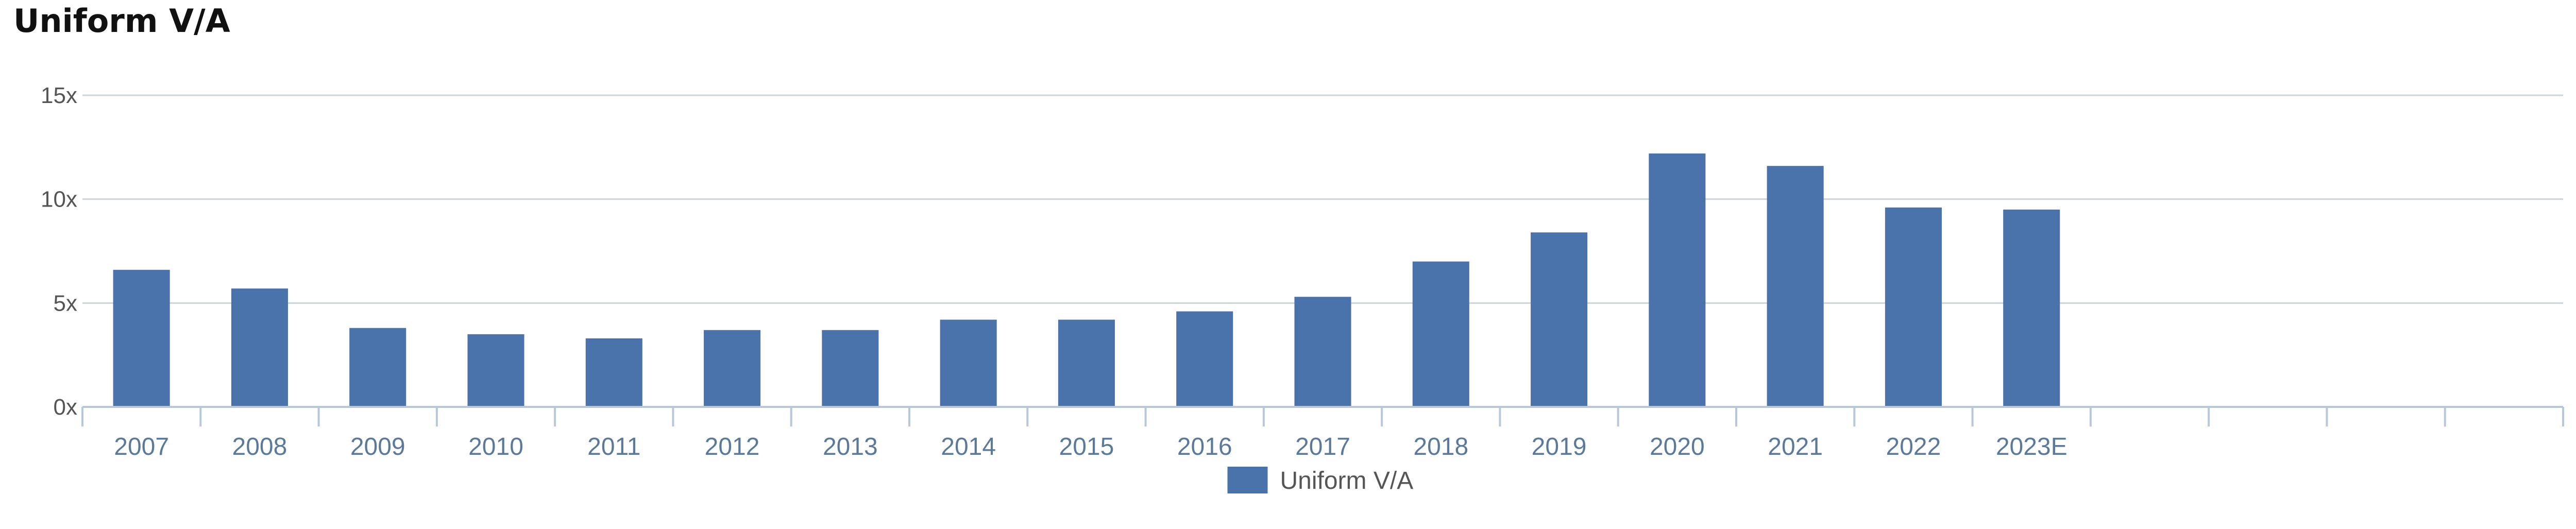  I want to click on x-tick-label: 2018, so click(1441, 447).